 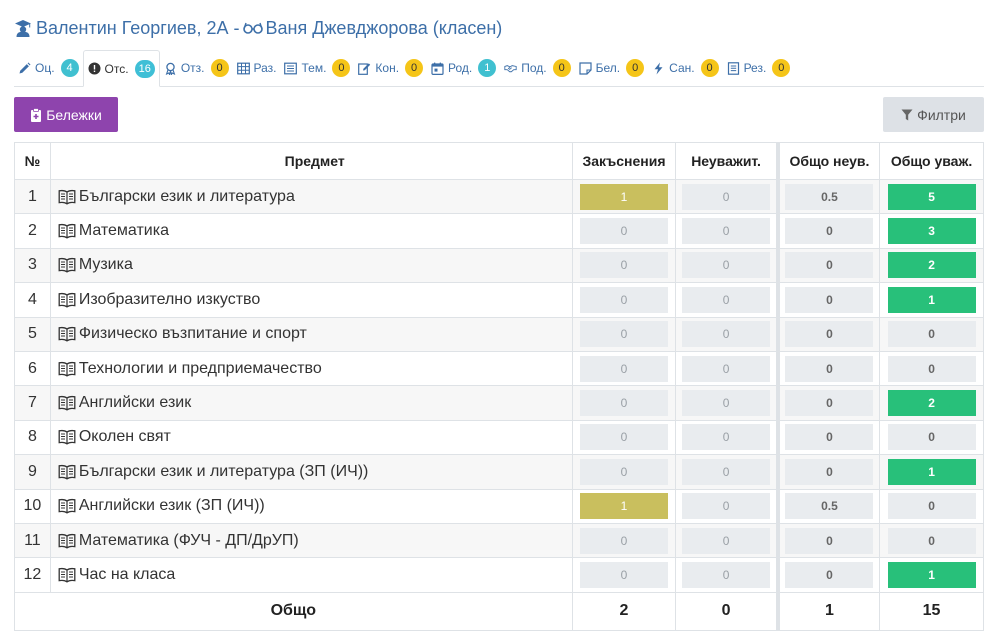 I want to click on total-excused-cell-value: 3, so click(x=931, y=231).